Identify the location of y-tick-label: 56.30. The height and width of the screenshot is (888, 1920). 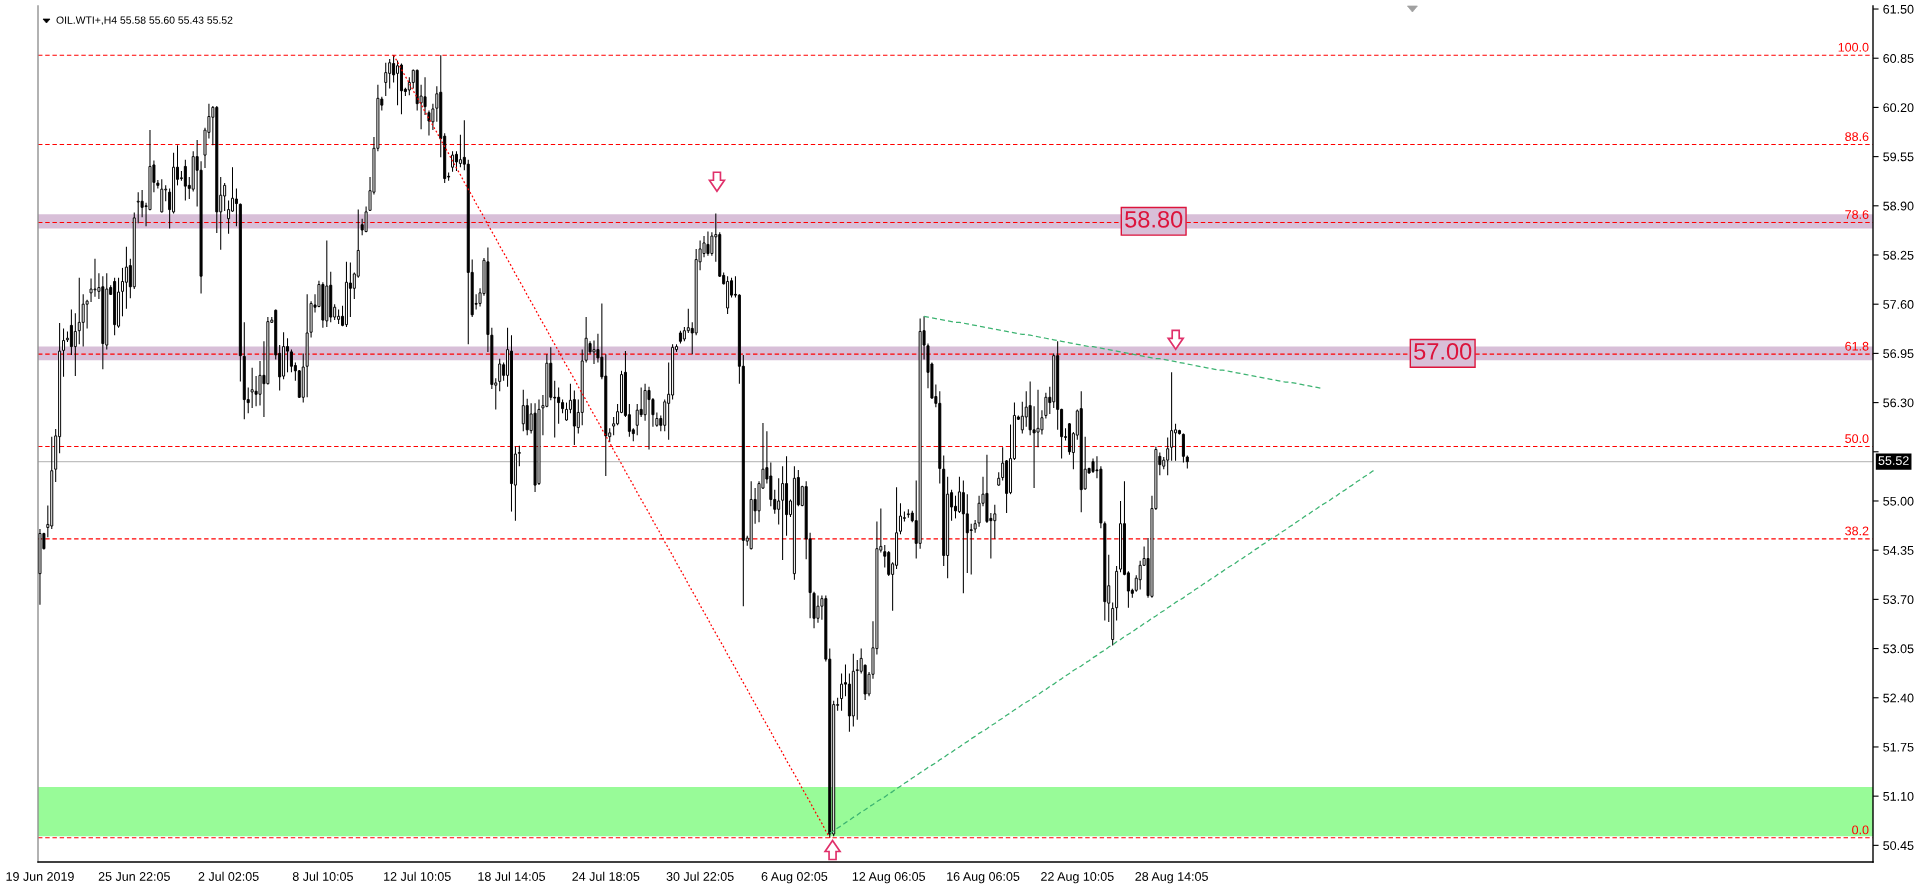
(1898, 403).